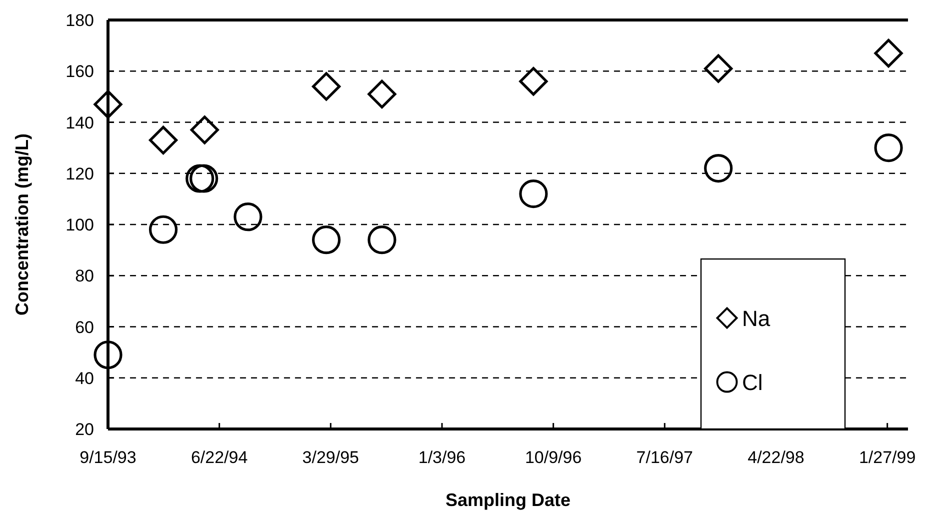  Describe the element at coordinates (553, 457) in the screenshot. I see `x-tick-label: 10/9/96` at that location.